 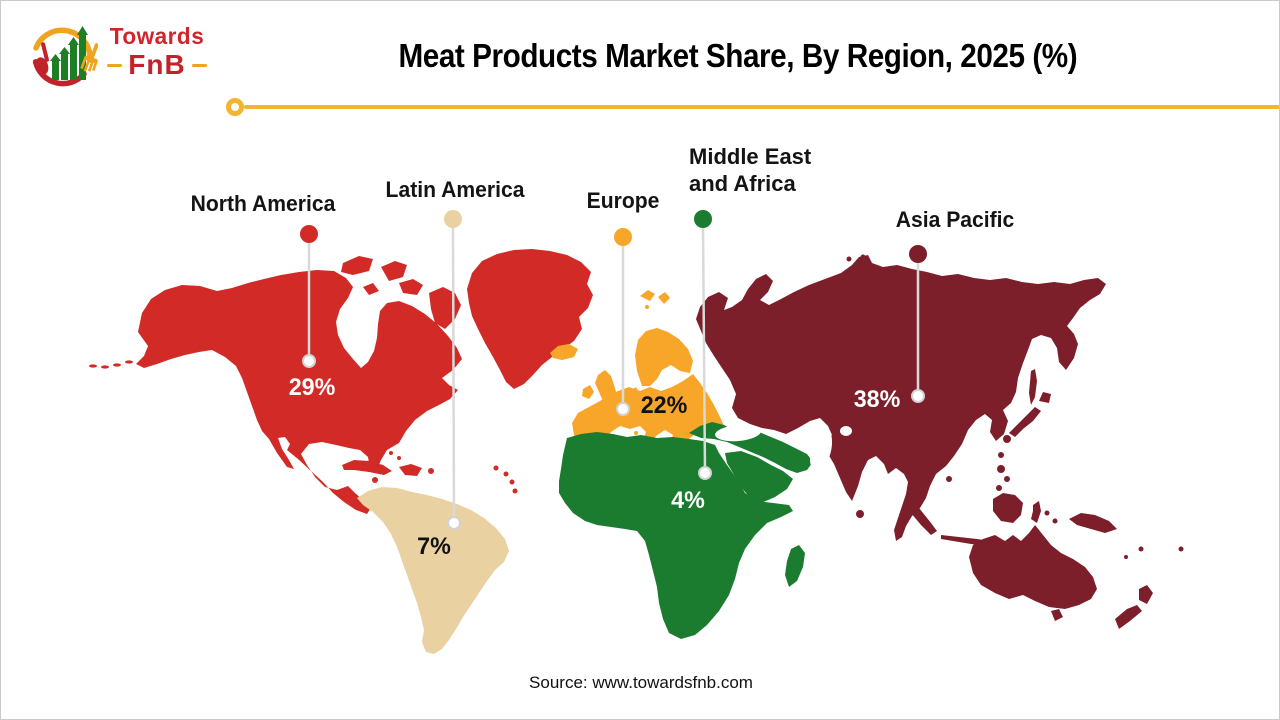 What do you see at coordinates (89, 57) in the screenshot?
I see `fork-icon` at bounding box center [89, 57].